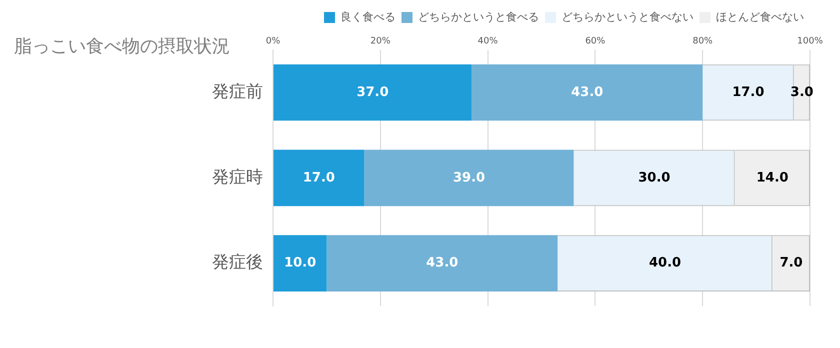 This screenshot has height=348, width=840. I want to click on legend-label: ほとんど食べない, so click(760, 17).